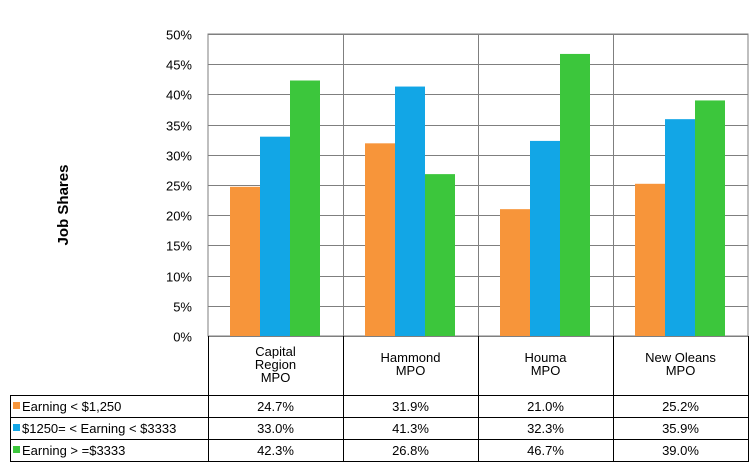 The height and width of the screenshot is (476, 752). I want to click on y-tick-label: 15%, so click(179, 246).